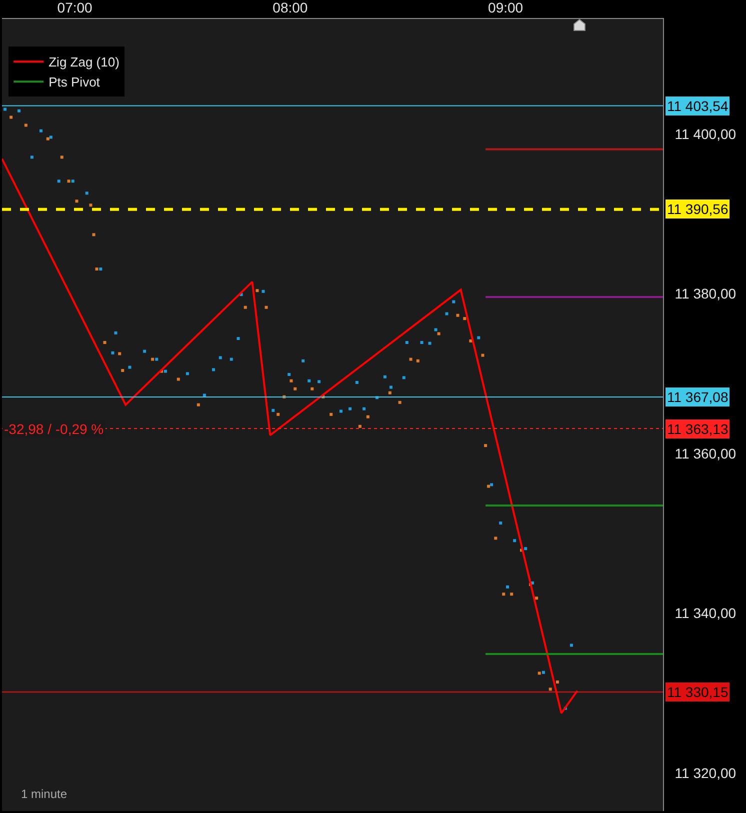 The height and width of the screenshot is (813, 746). What do you see at coordinates (74, 82) in the screenshot?
I see `legend-label: Pts Pivot` at bounding box center [74, 82].